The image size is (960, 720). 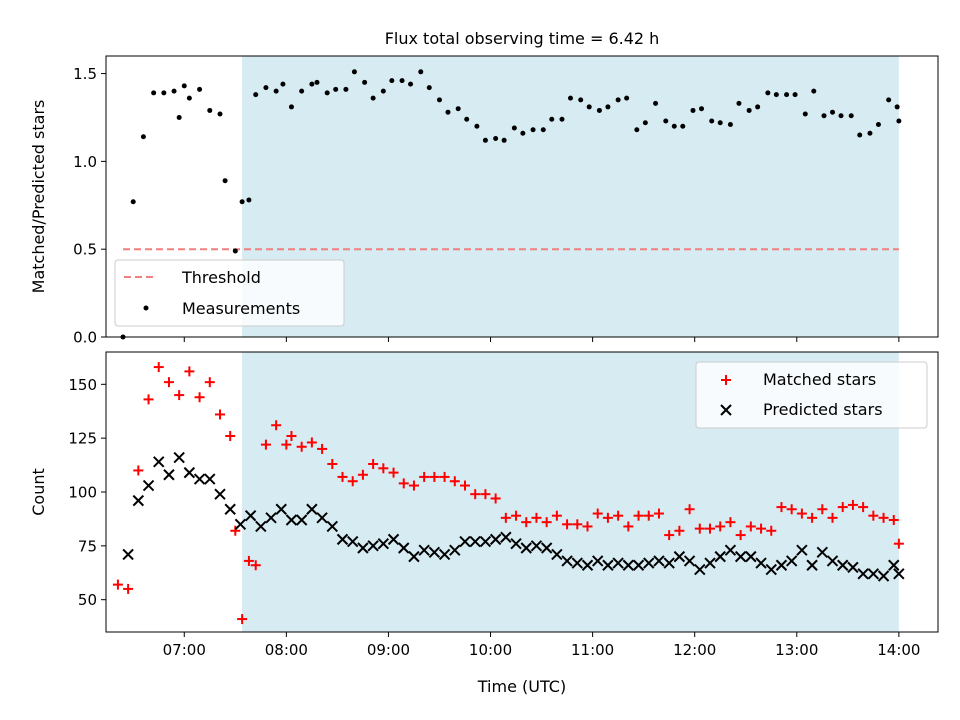 What do you see at coordinates (522, 38) in the screenshot?
I see `chart-title: Flux total observing time = 6.42 h` at bounding box center [522, 38].